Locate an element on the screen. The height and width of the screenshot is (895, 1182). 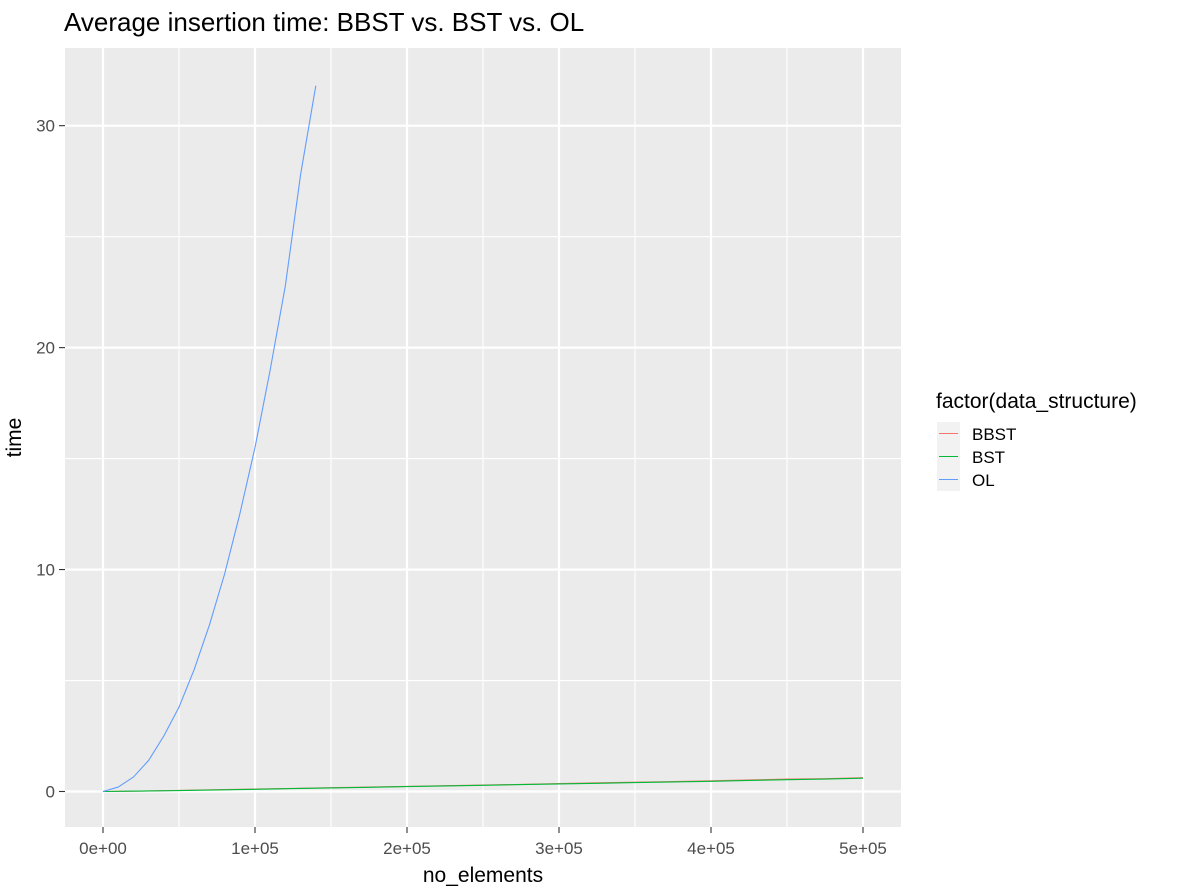
y-axis: 0 10 20 30 is located at coordinates (50, 459).